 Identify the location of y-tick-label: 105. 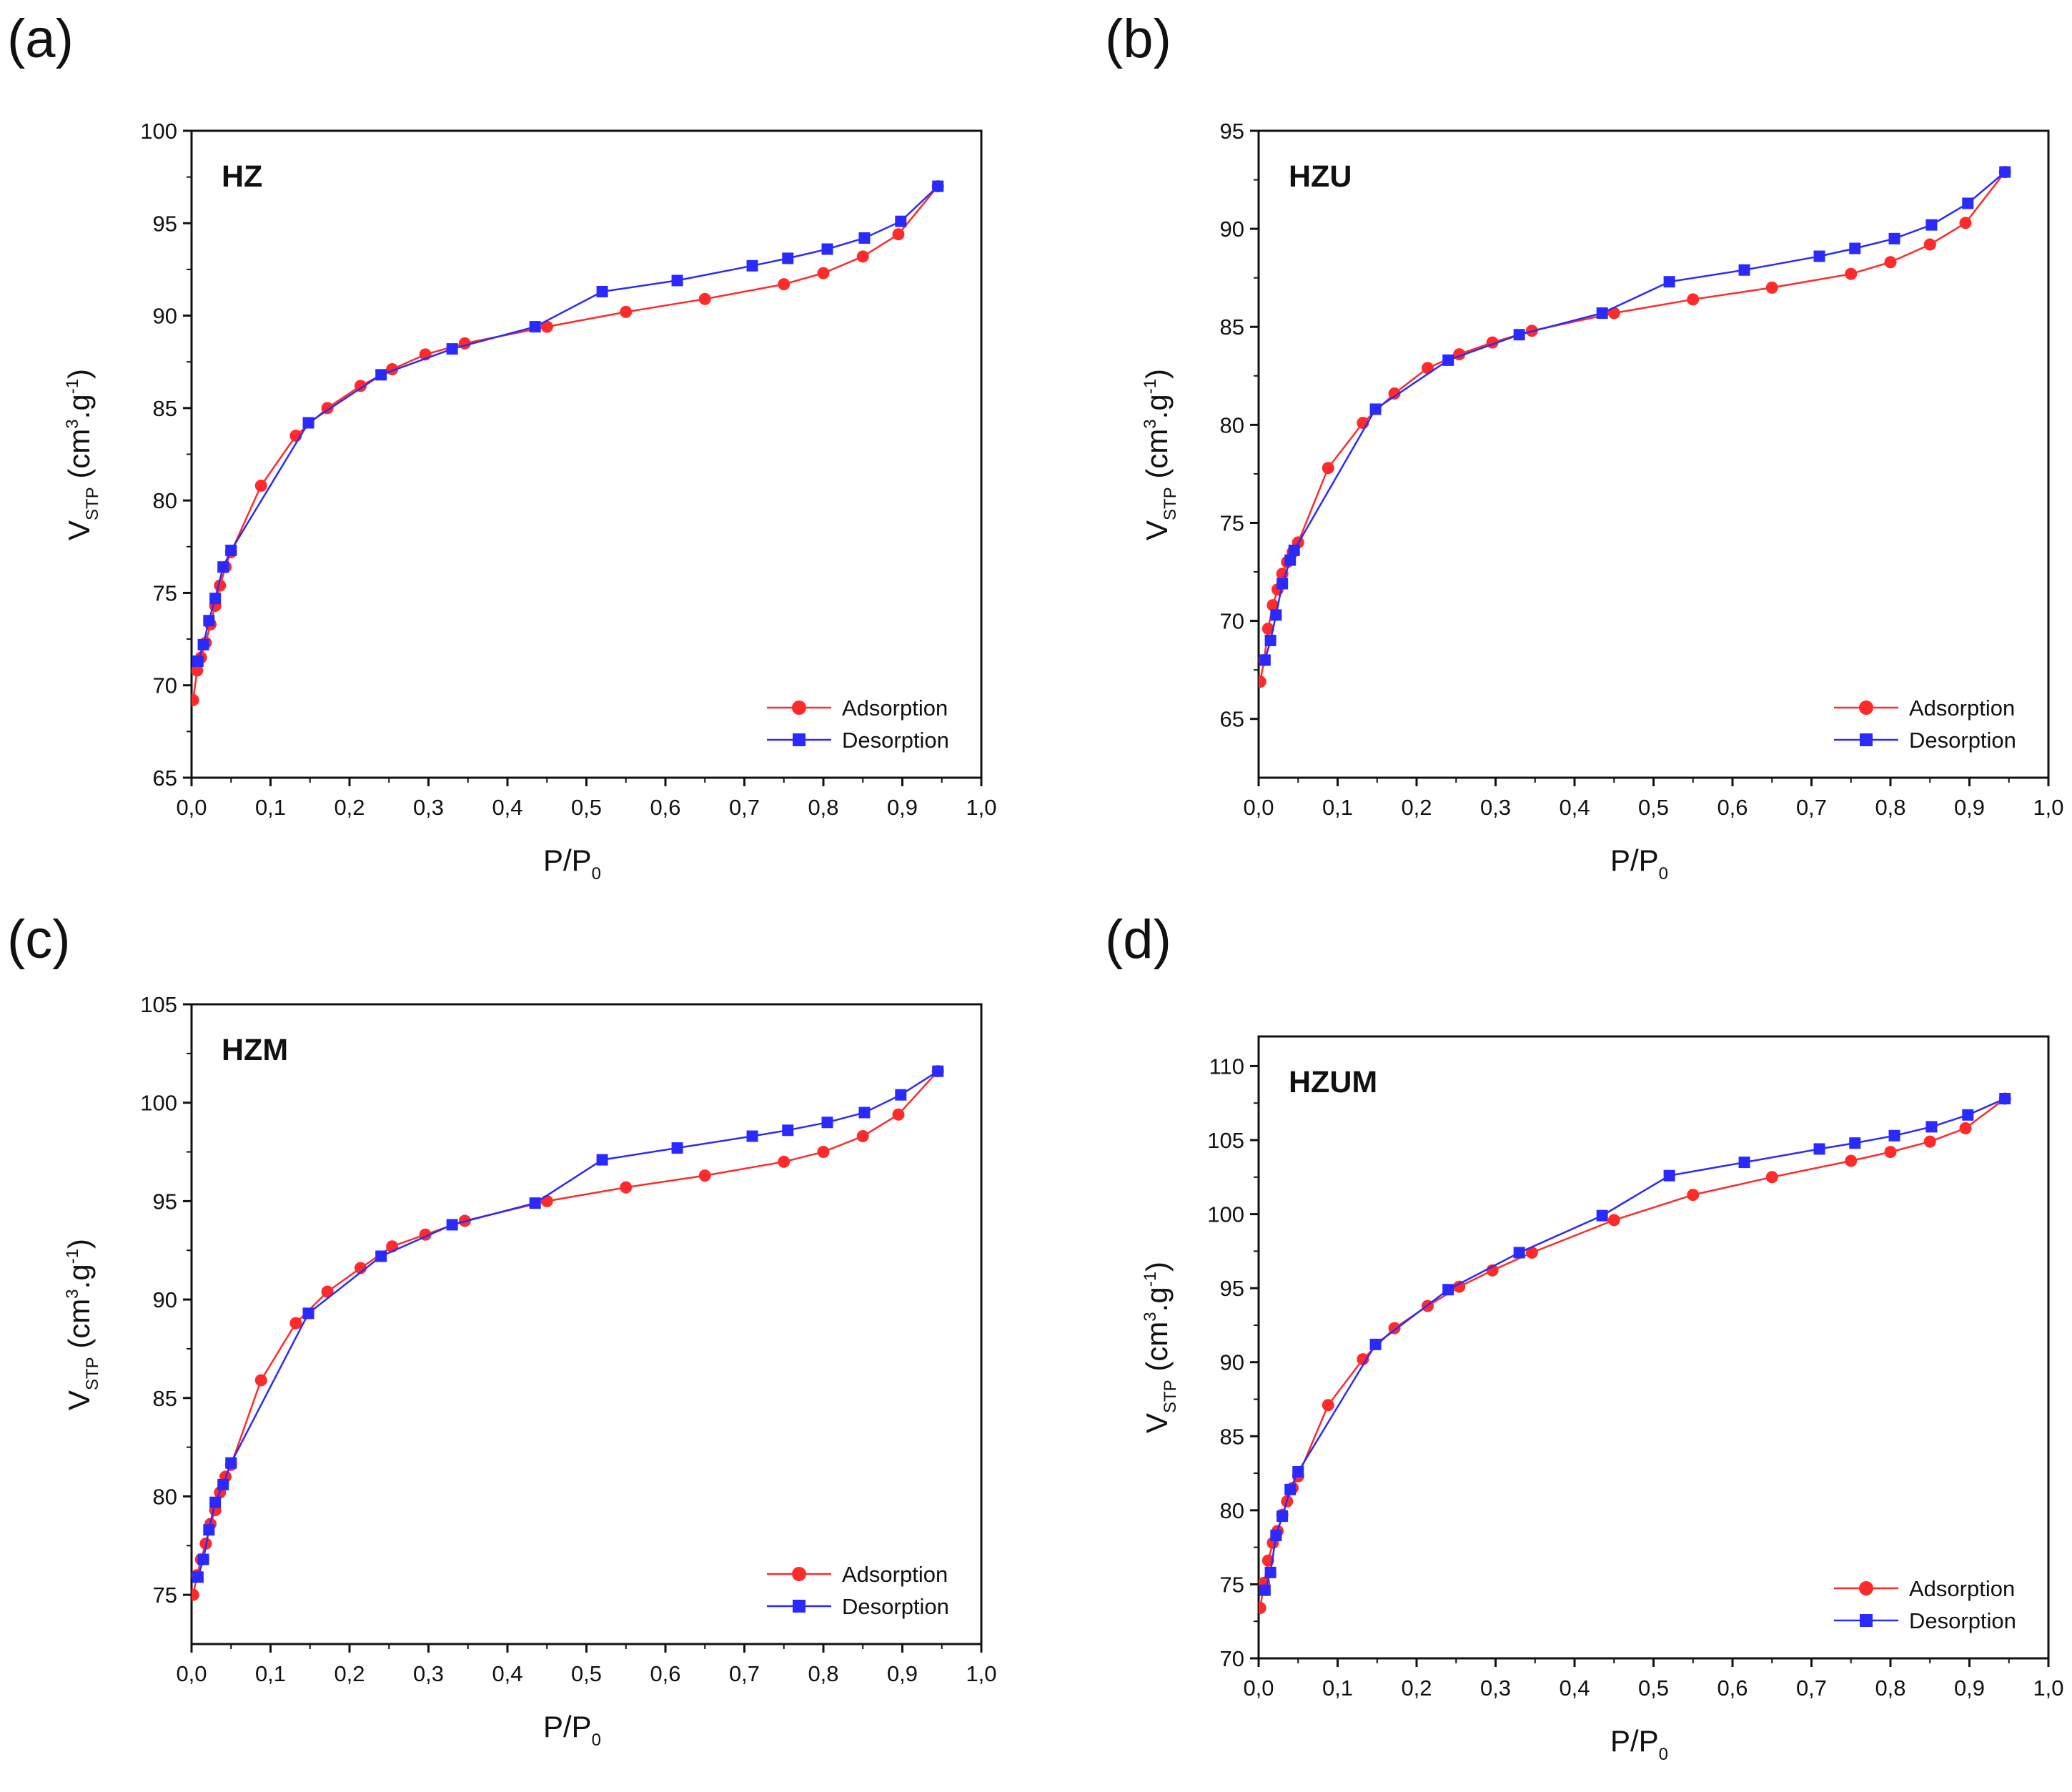
(158, 1004).